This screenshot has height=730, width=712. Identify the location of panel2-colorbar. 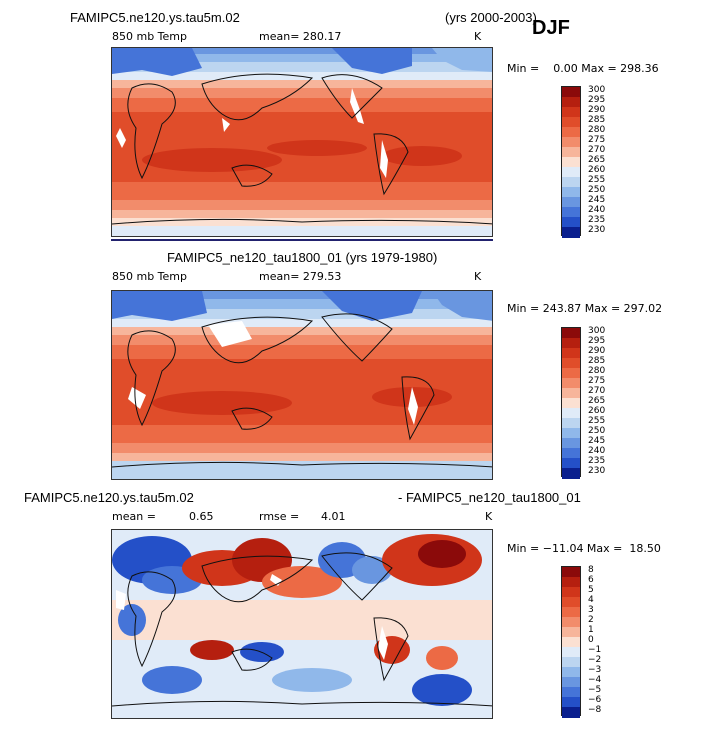
(571, 403).